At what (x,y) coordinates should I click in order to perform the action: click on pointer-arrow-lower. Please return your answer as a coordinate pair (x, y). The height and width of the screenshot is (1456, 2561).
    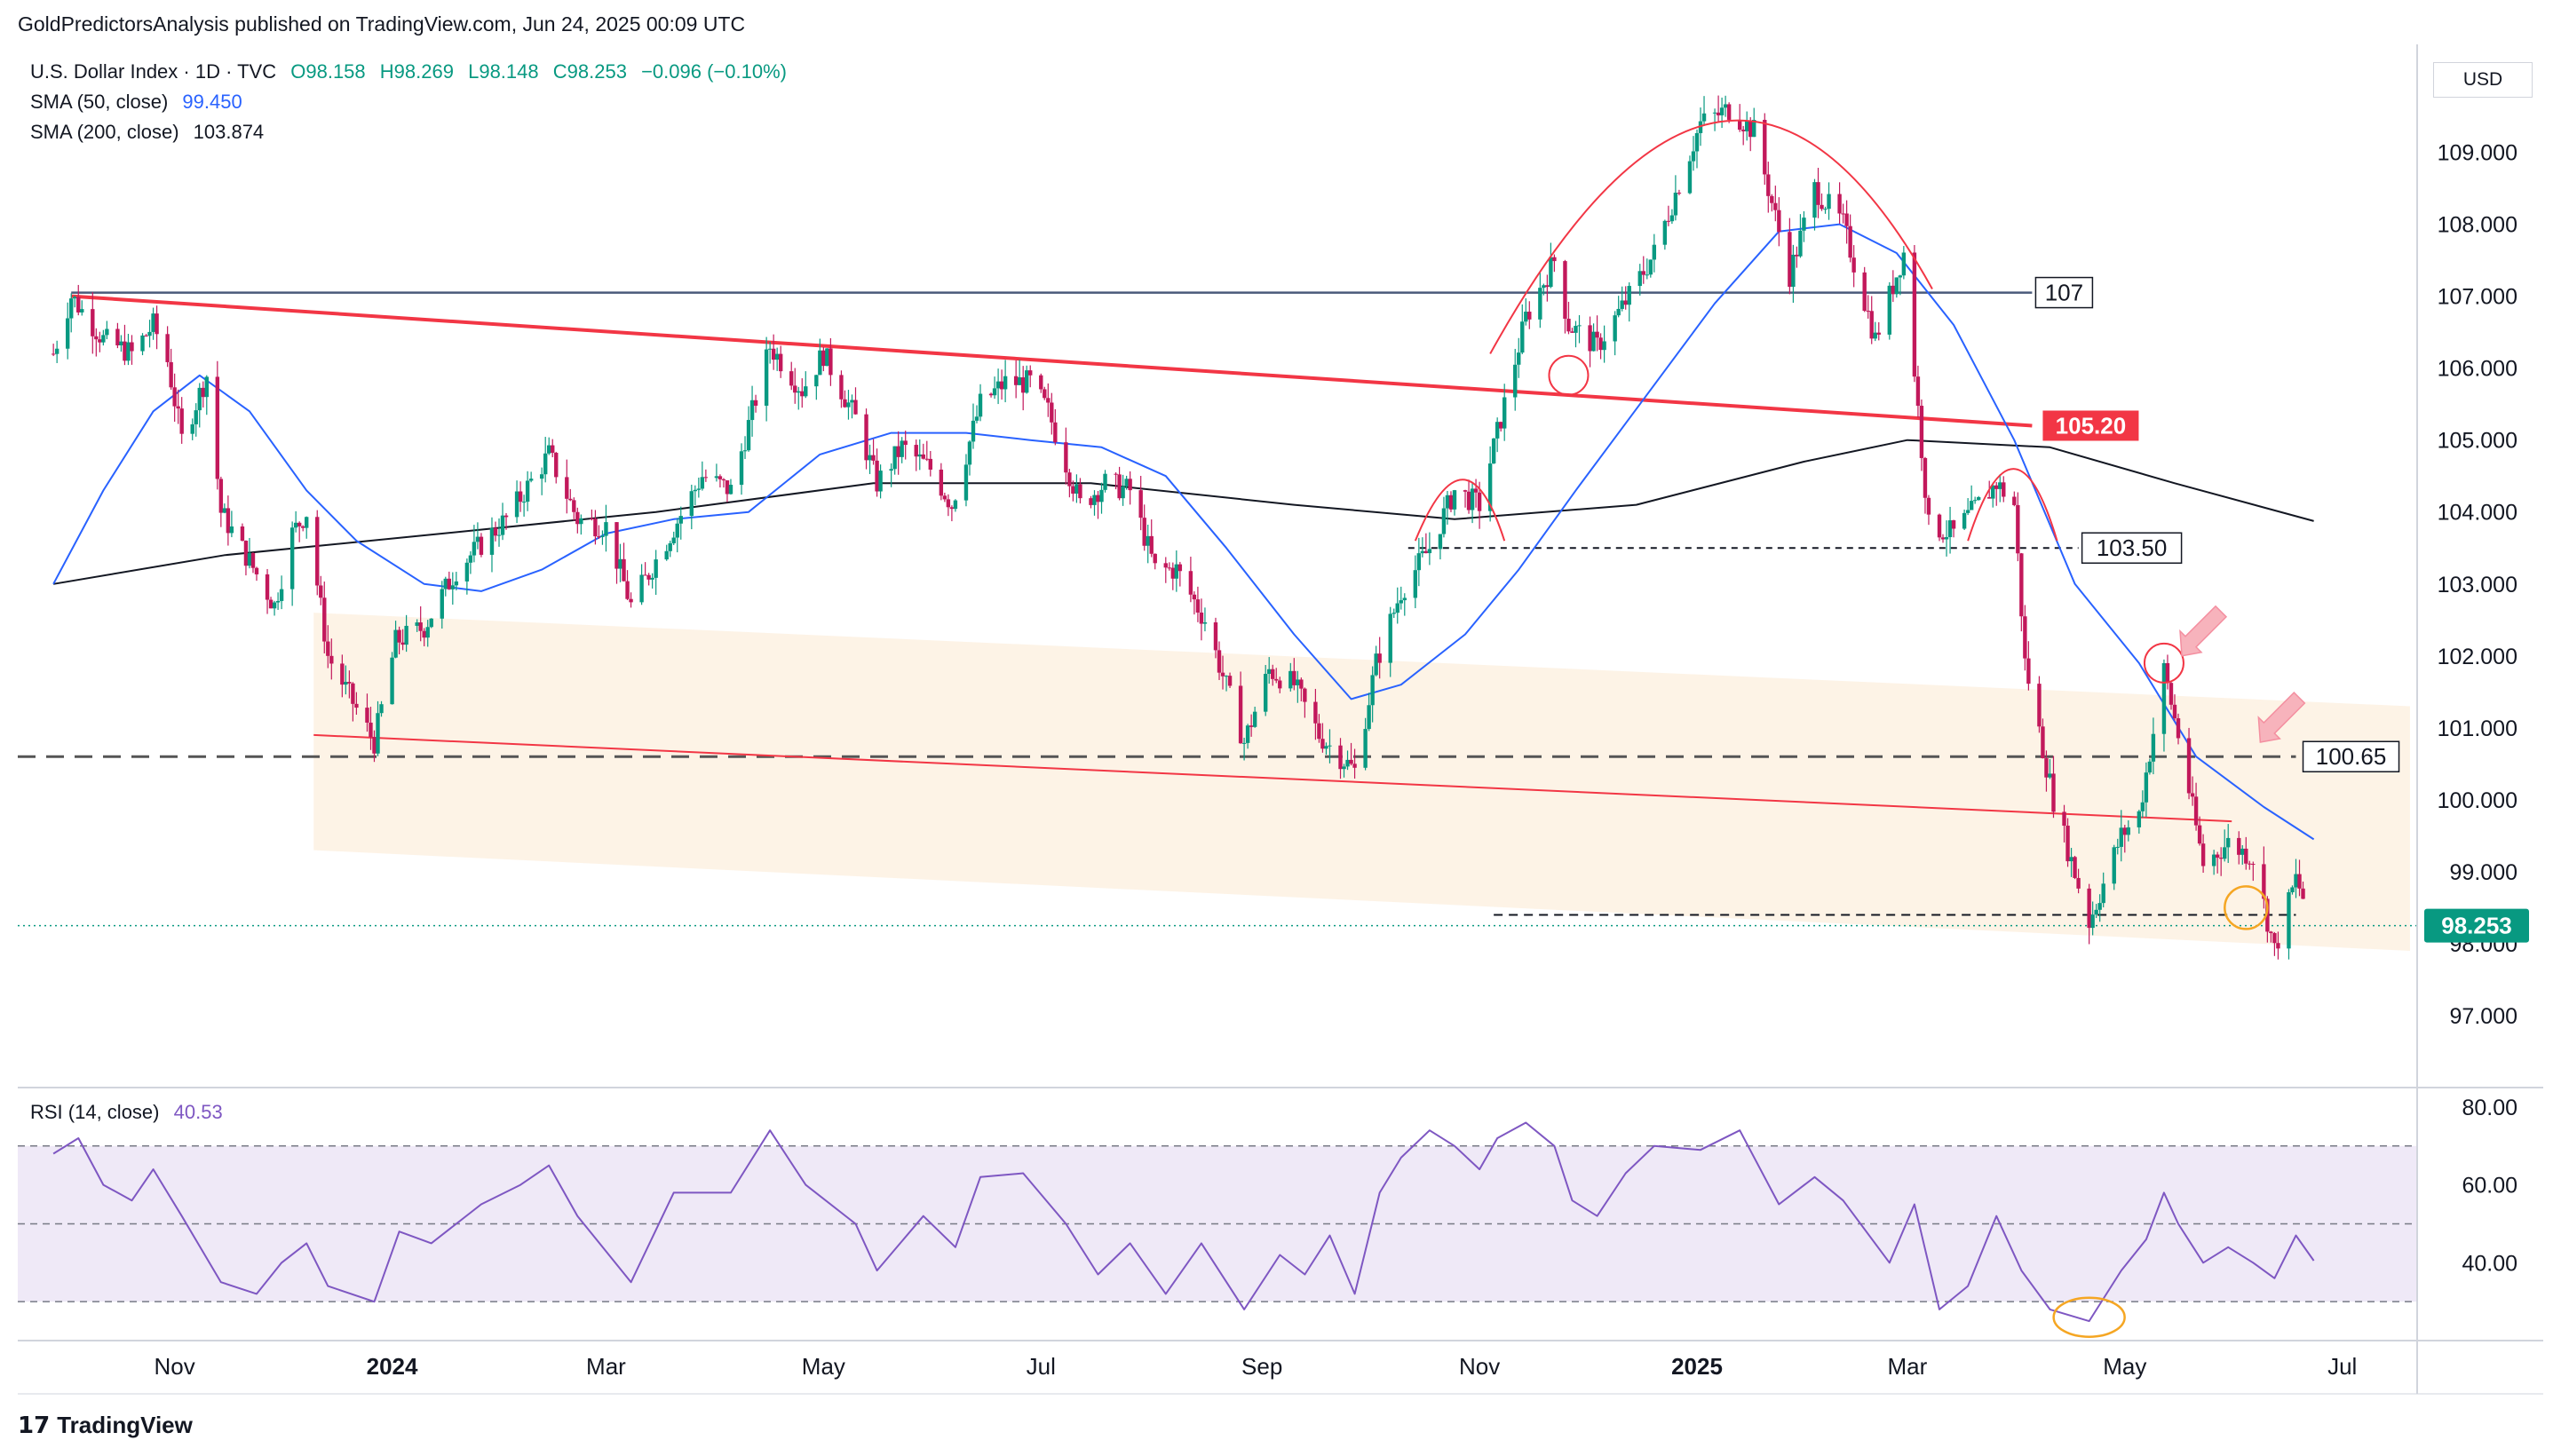
    Looking at the image, I should click on (2281, 717).